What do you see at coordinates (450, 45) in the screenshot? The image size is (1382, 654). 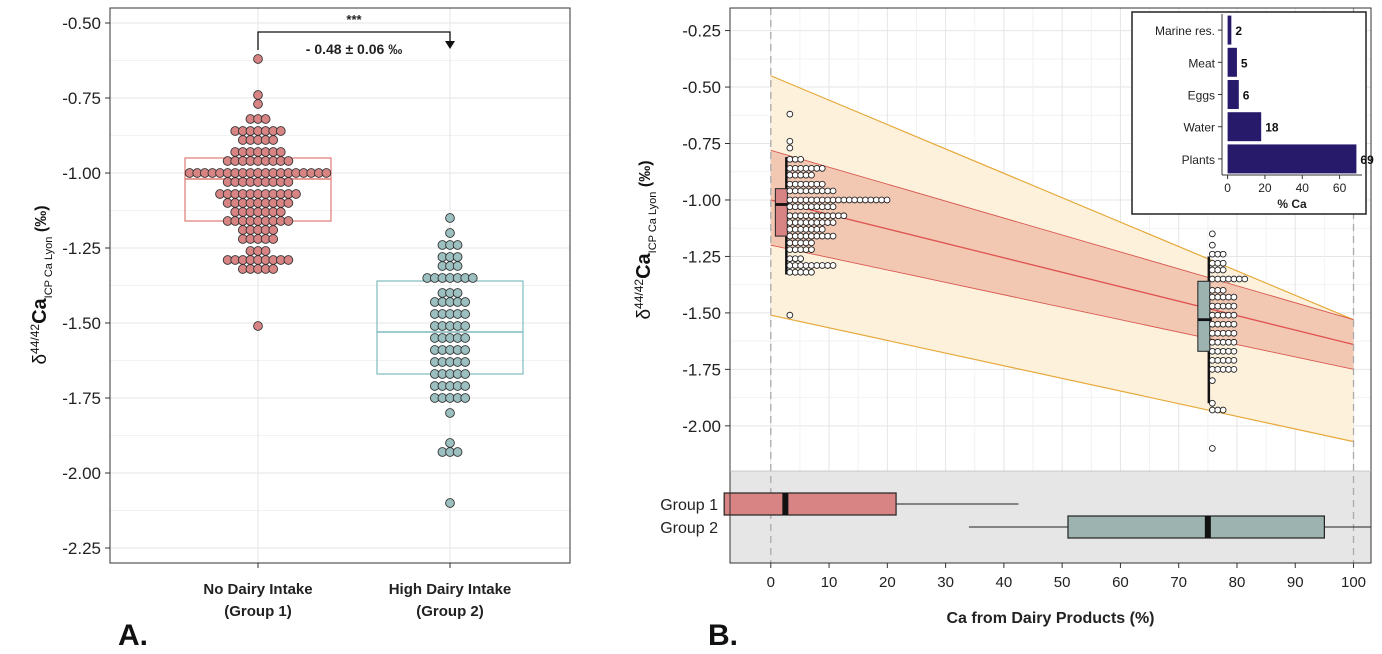 I see `bracket-arrowhead` at bounding box center [450, 45].